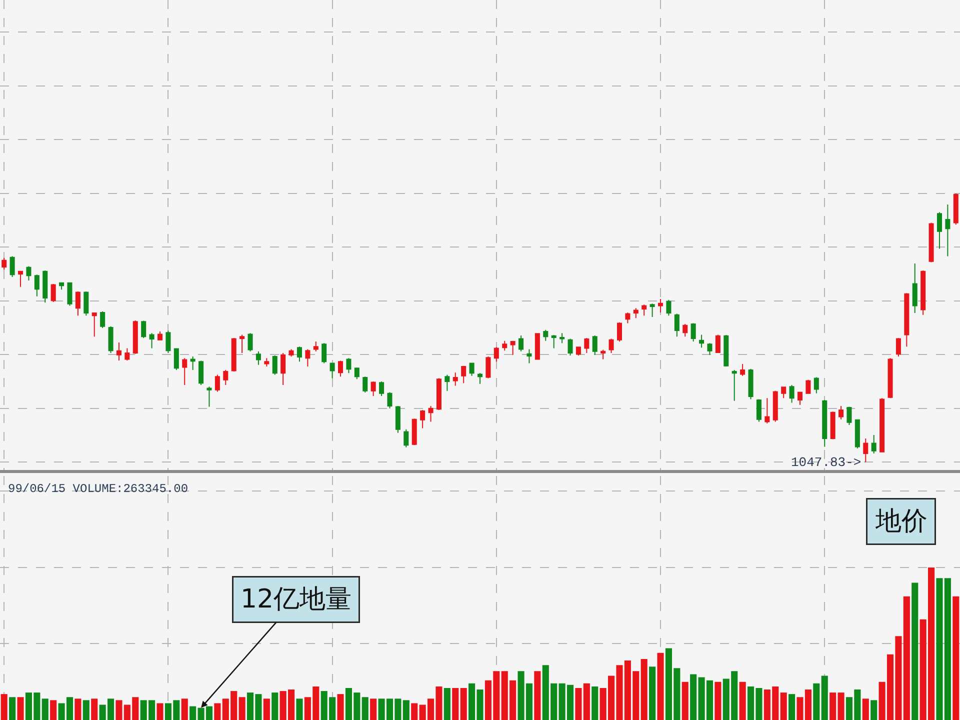 Image resolution: width=960 pixels, height=720 pixels. Describe the element at coordinates (826, 462) in the screenshot. I see `annotation: 1047.83->` at that location.